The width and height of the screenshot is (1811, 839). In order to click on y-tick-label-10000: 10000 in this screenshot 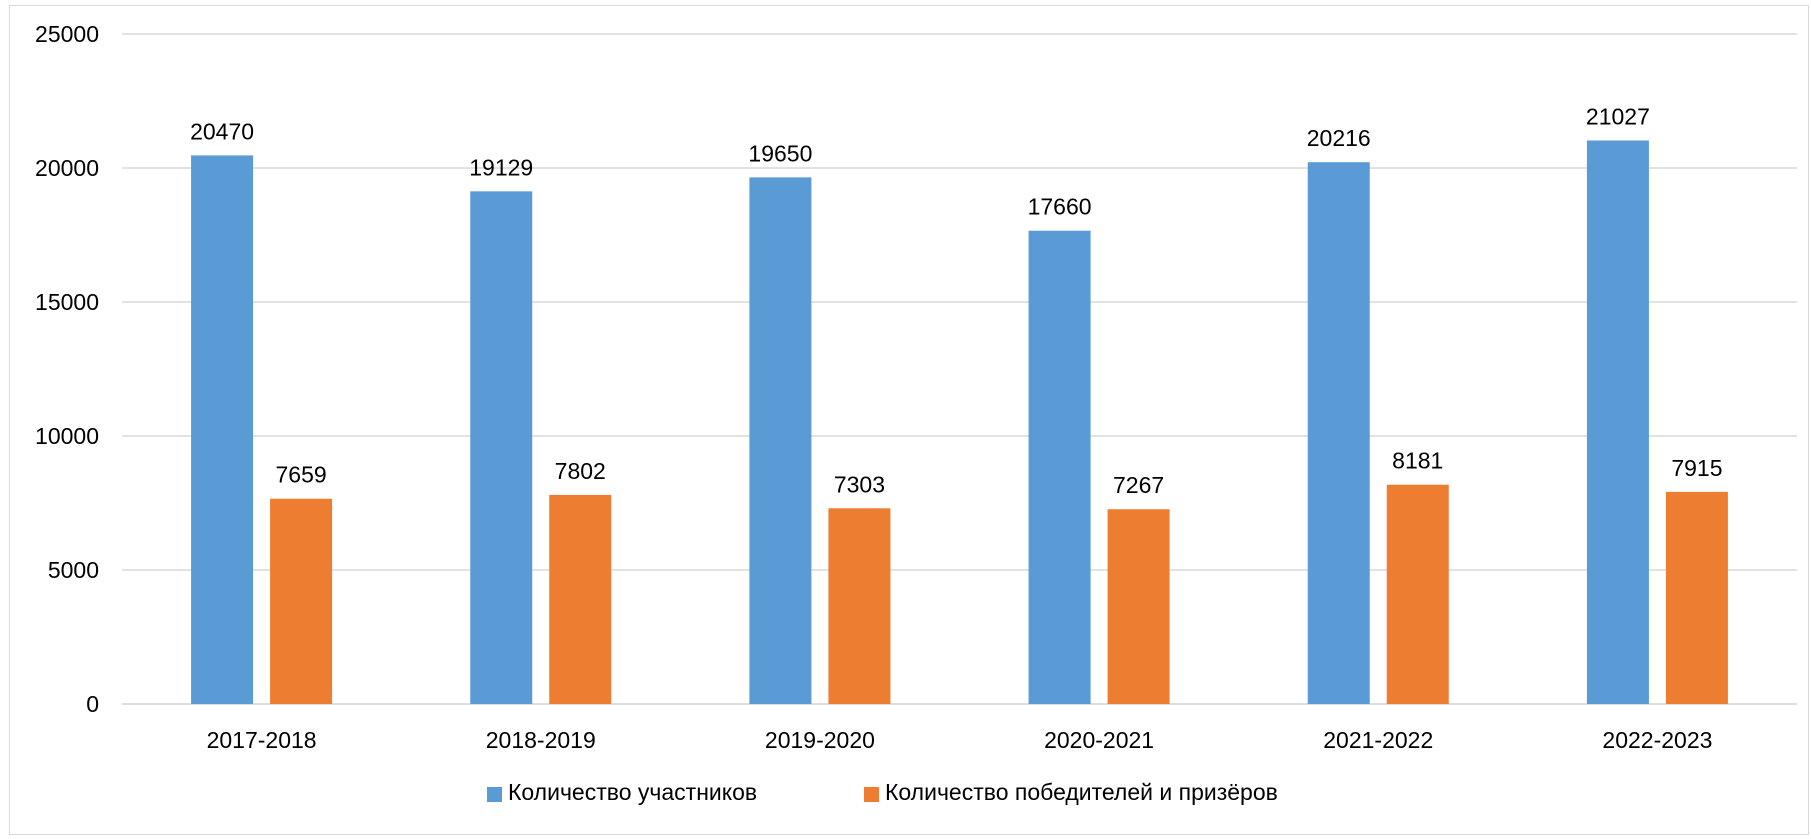, I will do `click(67, 436)`.